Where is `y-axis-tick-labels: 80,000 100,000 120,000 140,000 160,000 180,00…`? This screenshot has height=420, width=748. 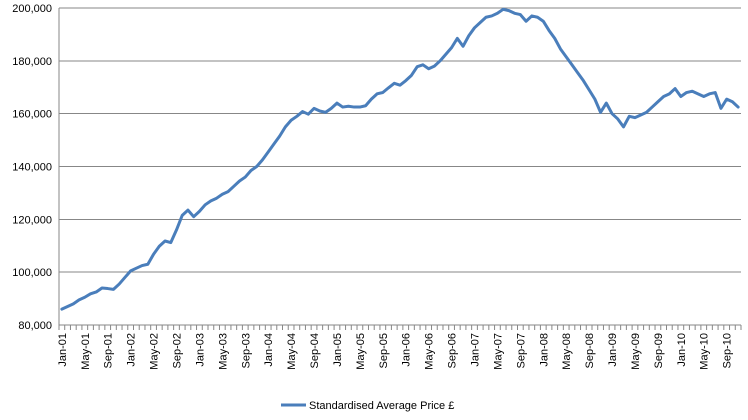
y-axis-tick-labels: 80,000 100,000 120,000 140,000 160,000 180,00… is located at coordinates (32, 167).